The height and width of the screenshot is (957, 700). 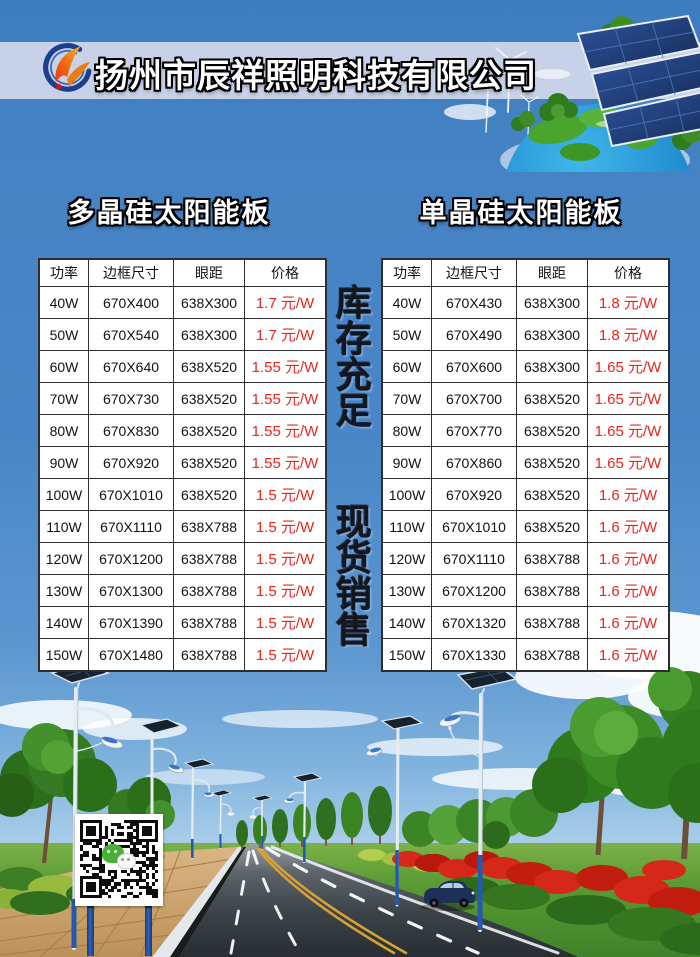 What do you see at coordinates (474, 366) in the screenshot?
I see `value-cell: 670X600` at bounding box center [474, 366].